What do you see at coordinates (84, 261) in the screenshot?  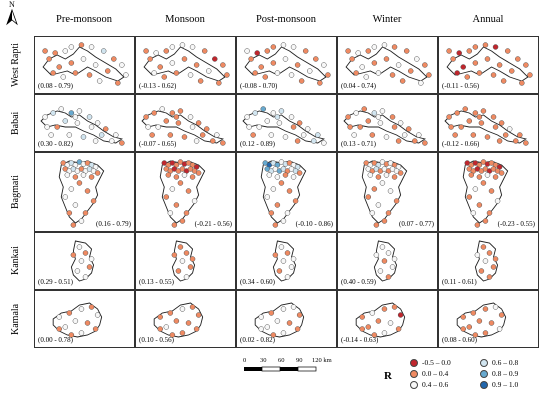 I see `map-cell-kankai-pre-monsoon: (0.29 - 0.51)` at bounding box center [84, 261].